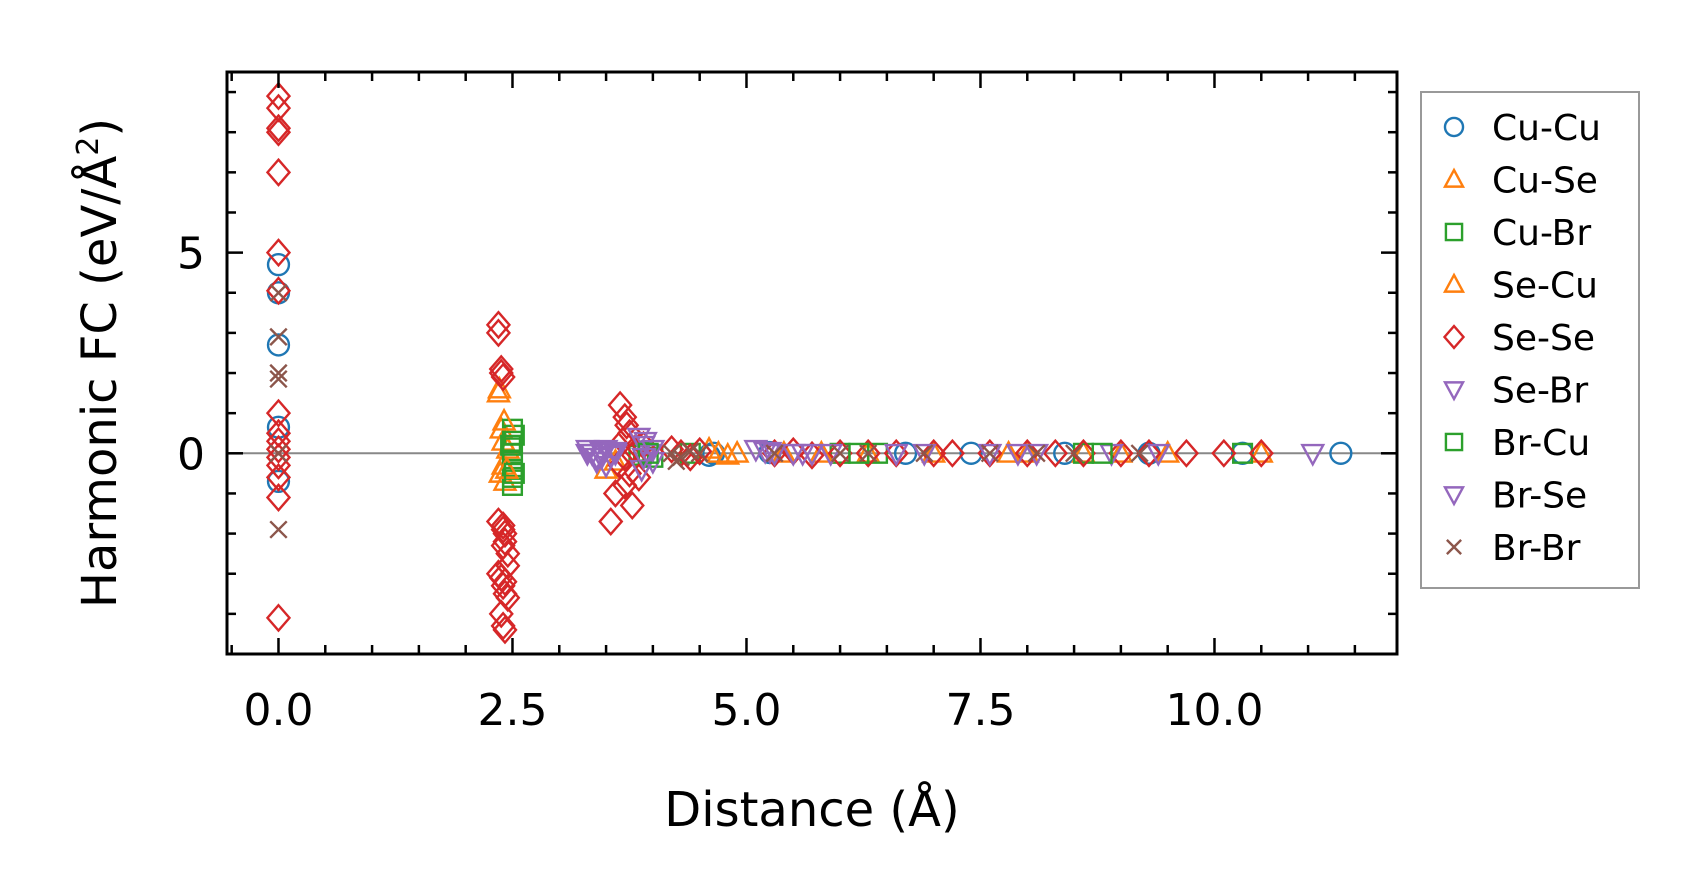 This screenshot has height=893, width=1686. What do you see at coordinates (278, 710) in the screenshot?
I see `x-tick-label: 0.0` at bounding box center [278, 710].